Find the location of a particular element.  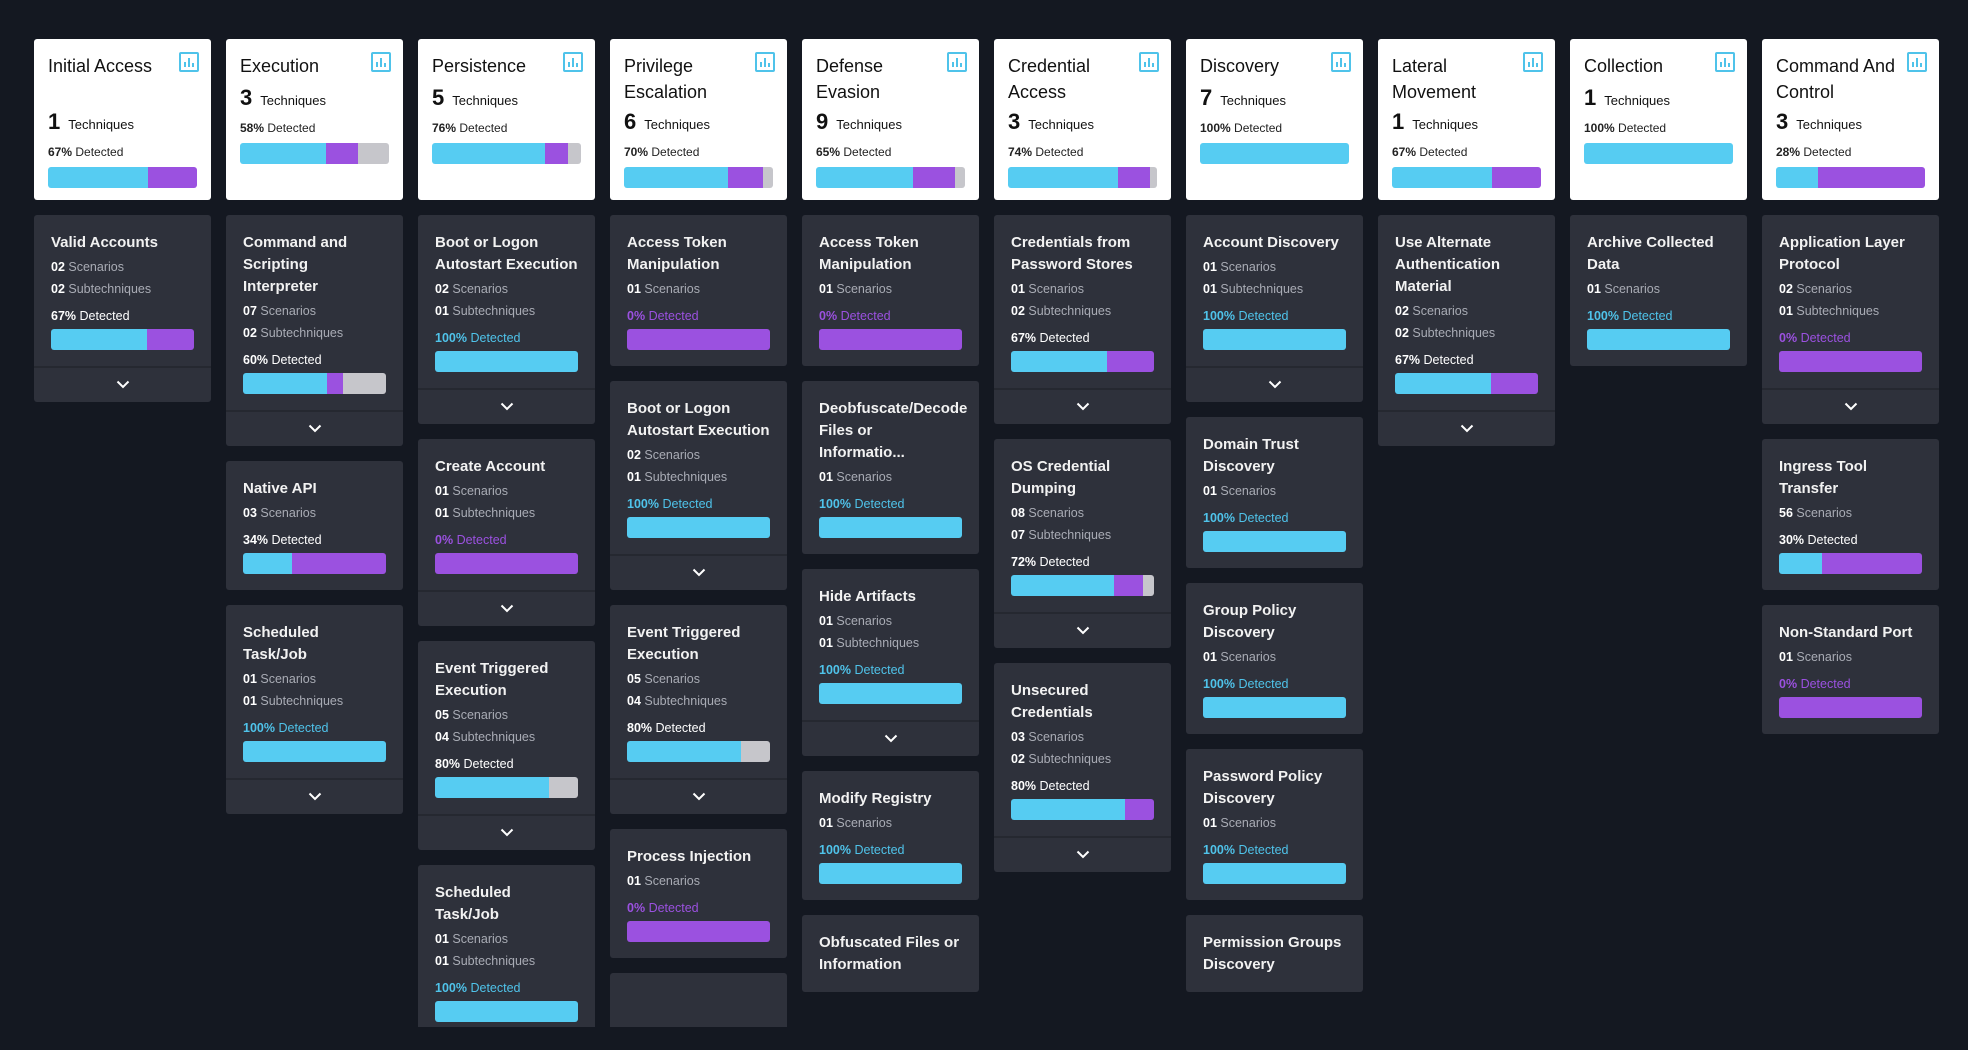

technique-name: Event Triggered Execution is located at coordinates (684, 643).